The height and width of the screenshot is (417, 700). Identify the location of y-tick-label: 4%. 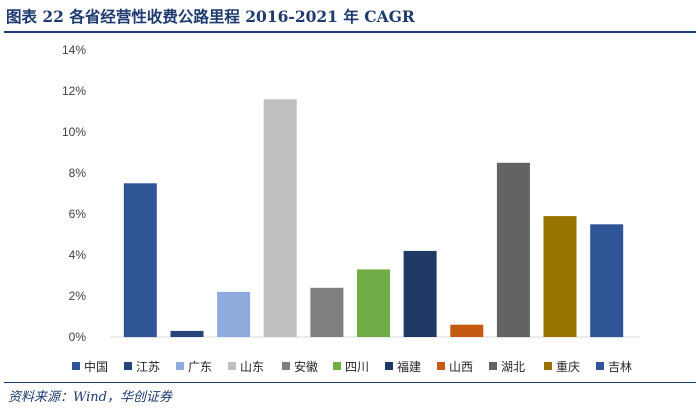
(78, 255).